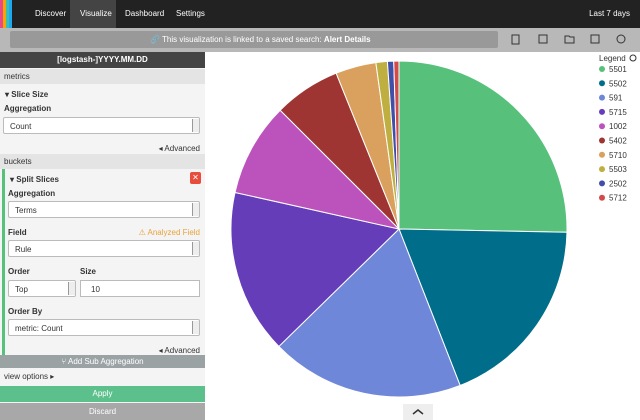  I want to click on share-icon, so click(595, 39).